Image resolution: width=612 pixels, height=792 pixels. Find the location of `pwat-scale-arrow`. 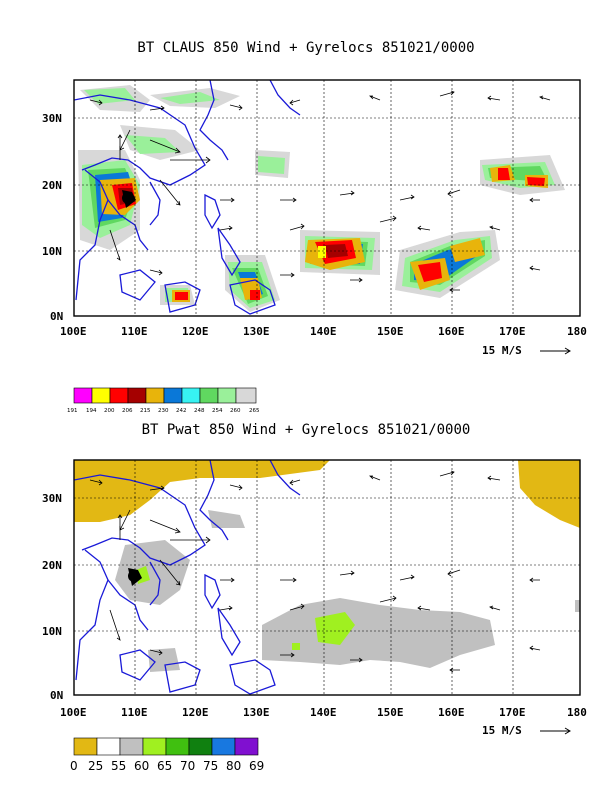

pwat-scale-arrow is located at coordinates (555, 731).